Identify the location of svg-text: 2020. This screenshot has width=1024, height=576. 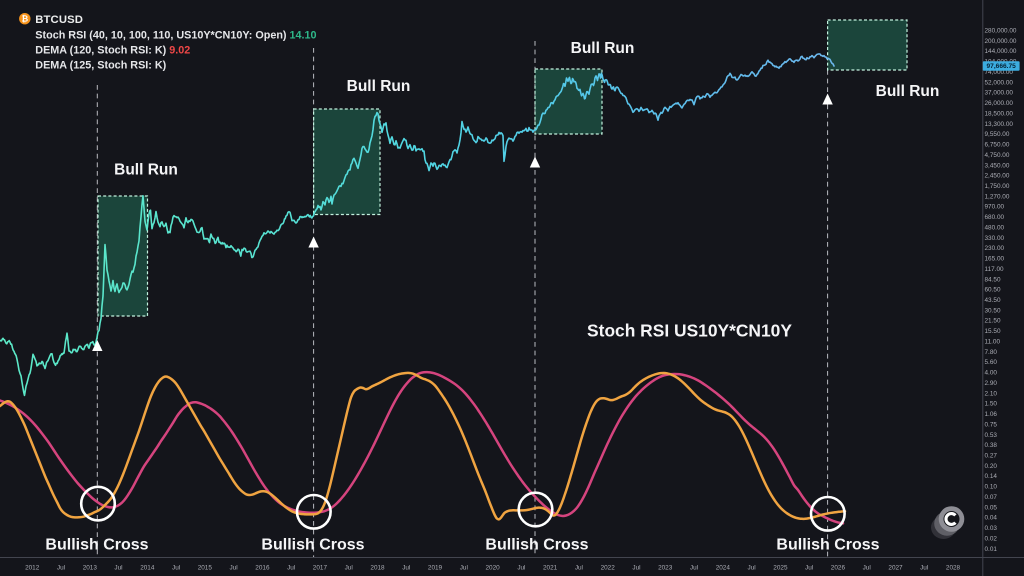
(492, 567).